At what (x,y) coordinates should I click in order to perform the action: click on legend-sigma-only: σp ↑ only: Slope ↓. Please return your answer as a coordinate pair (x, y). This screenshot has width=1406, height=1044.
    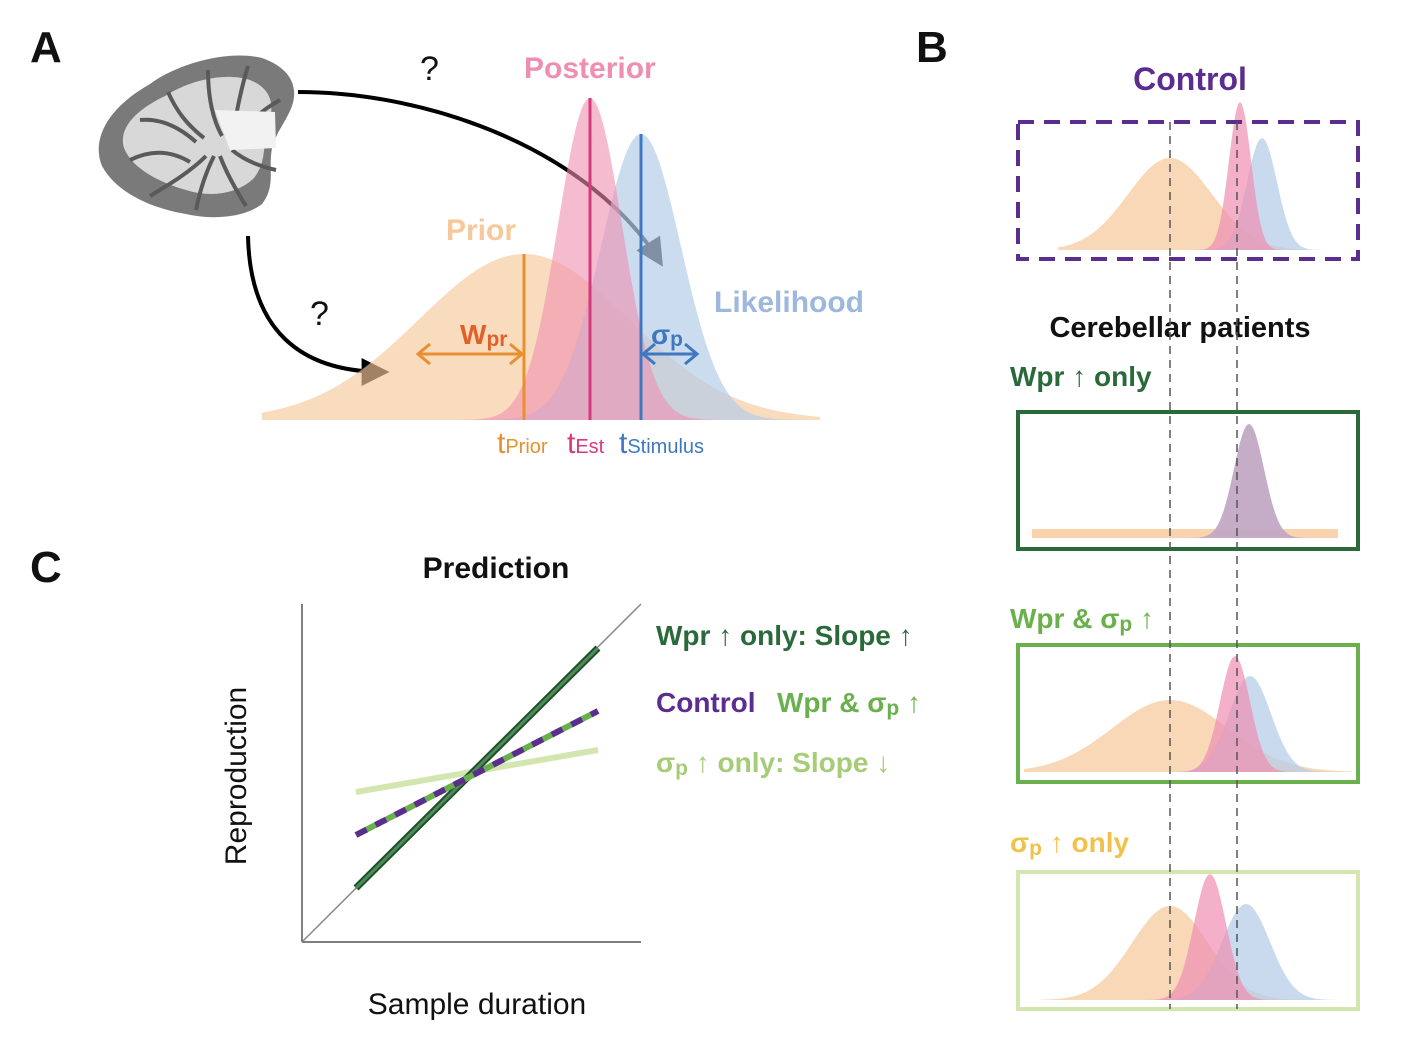
    Looking at the image, I should click on (773, 763).